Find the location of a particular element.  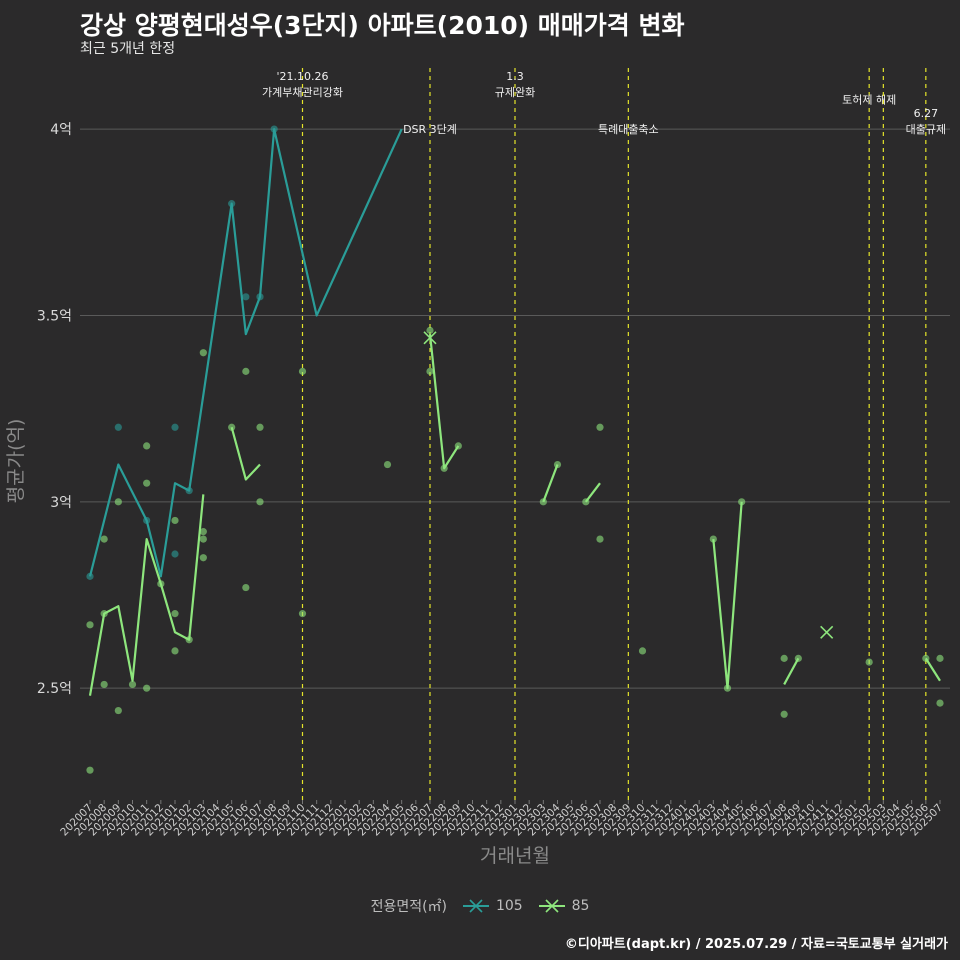

y-tick-label: 3.5억 is located at coordinates (54, 316).